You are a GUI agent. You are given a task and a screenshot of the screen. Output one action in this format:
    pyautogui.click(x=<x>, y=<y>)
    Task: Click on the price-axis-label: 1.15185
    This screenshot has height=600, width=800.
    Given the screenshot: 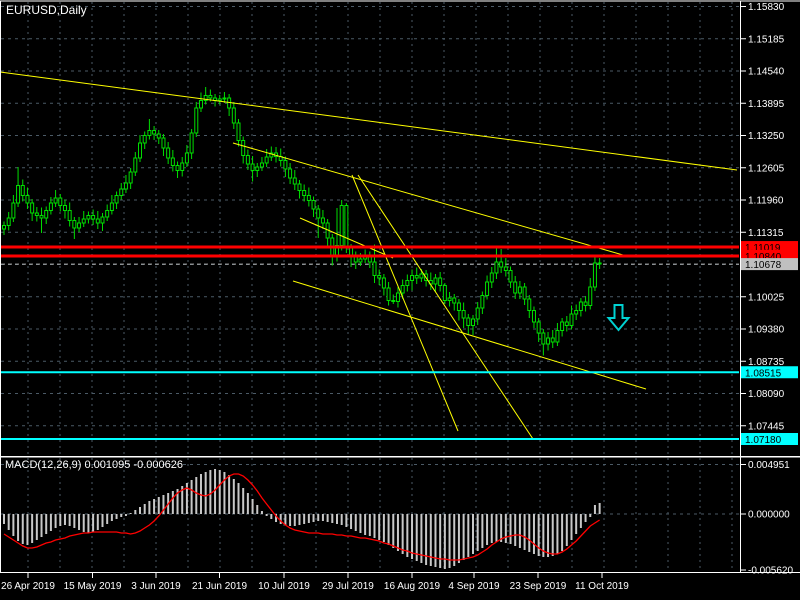 What is the action you would take?
    pyautogui.click(x=766, y=39)
    